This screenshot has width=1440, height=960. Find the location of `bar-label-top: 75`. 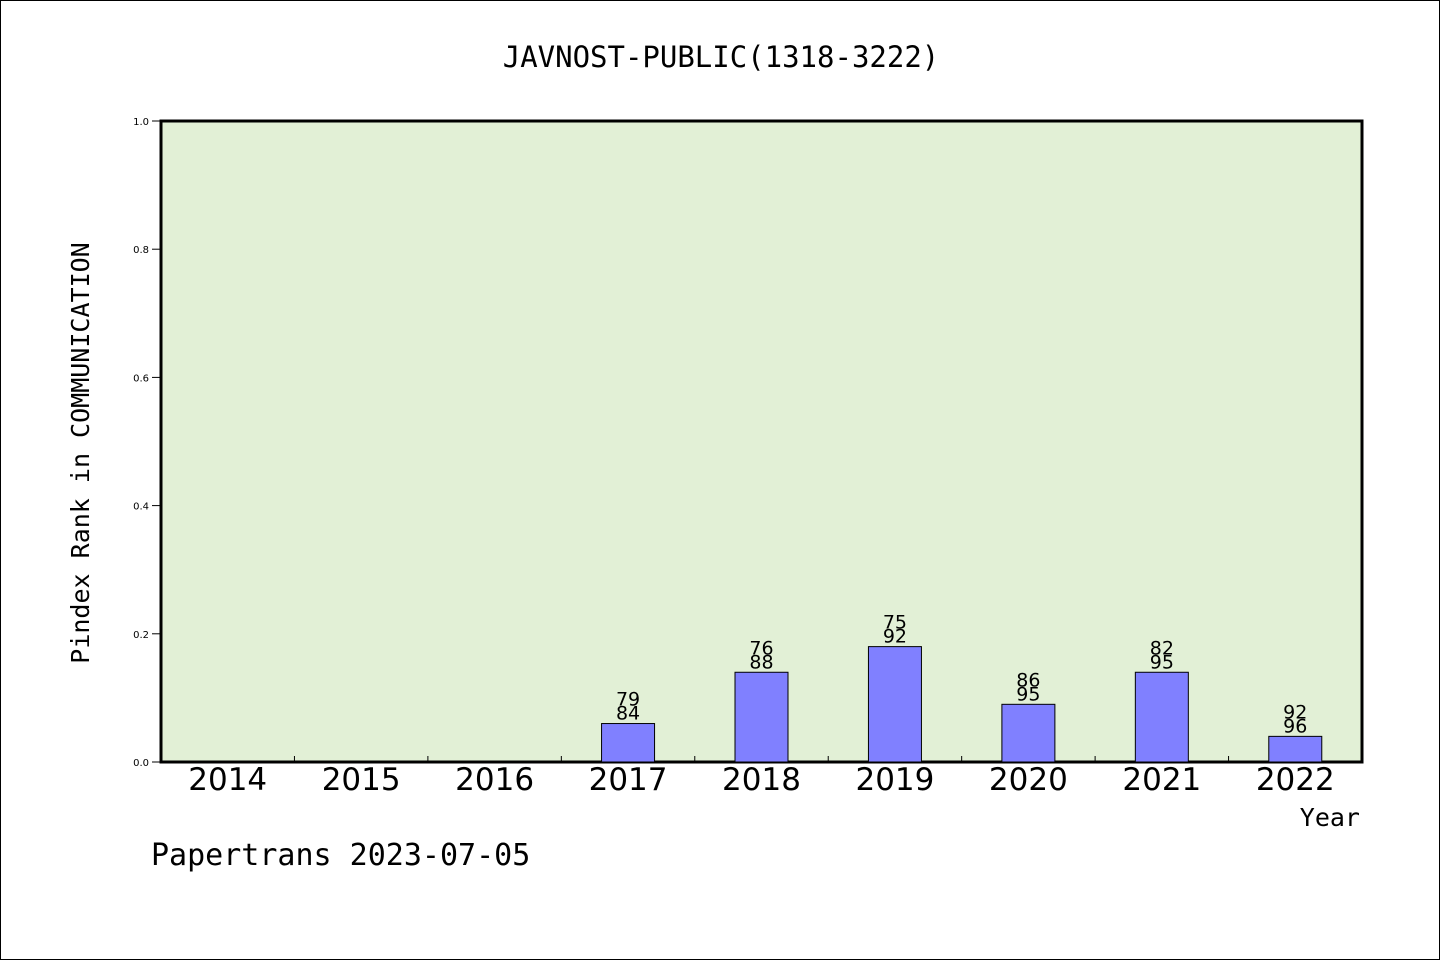

bar-label-top: 75 is located at coordinates (895, 623).